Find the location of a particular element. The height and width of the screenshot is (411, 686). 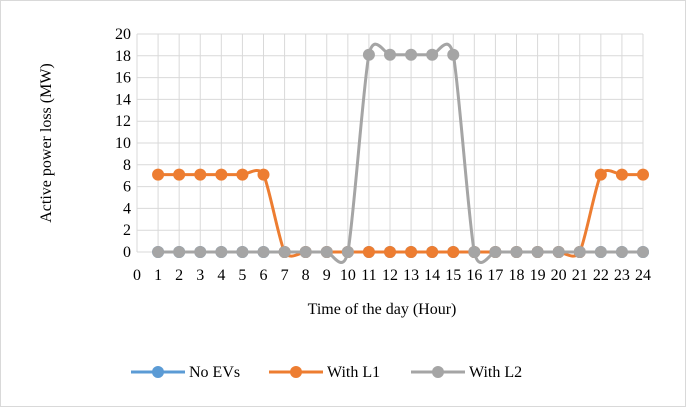

y-tick-label-18: 18 is located at coordinates (123, 56).